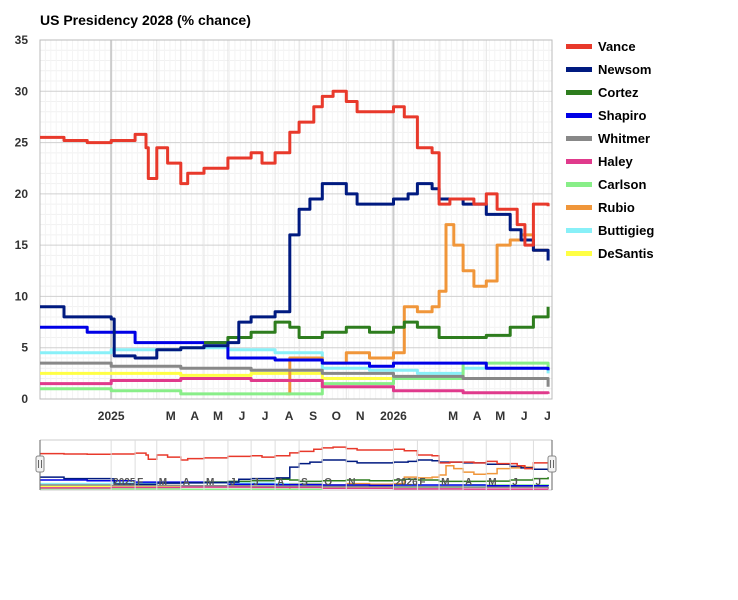 The image size is (738, 600). I want to click on x-tick-label: 2026, so click(393, 416).